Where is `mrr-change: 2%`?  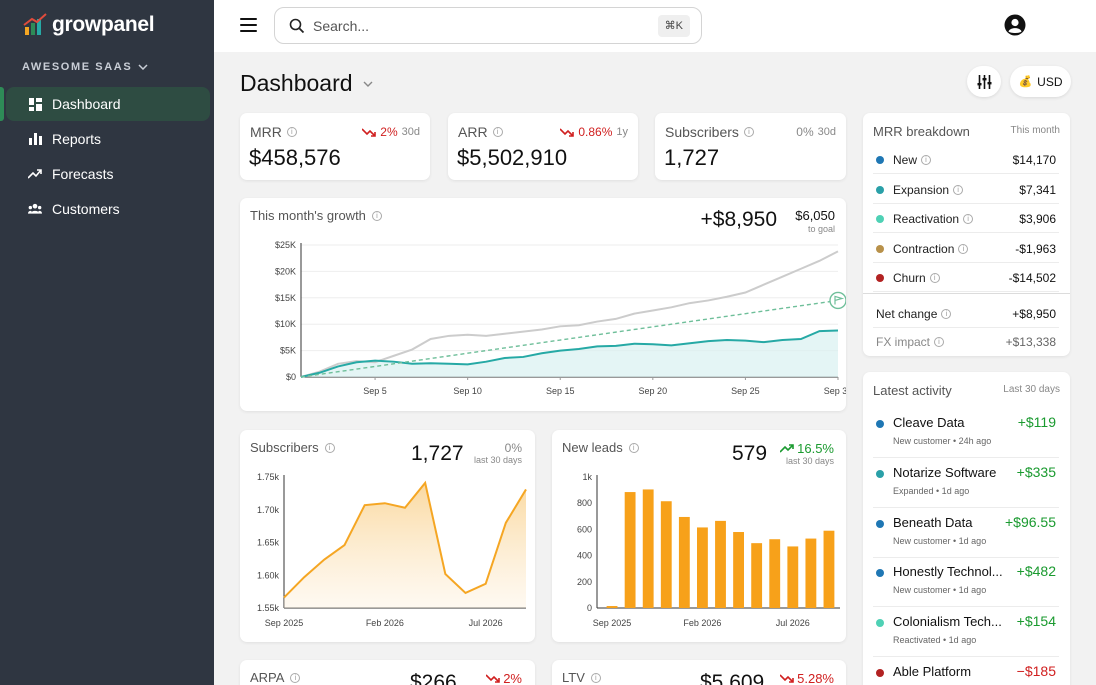 mrr-change: 2% is located at coordinates (389, 132).